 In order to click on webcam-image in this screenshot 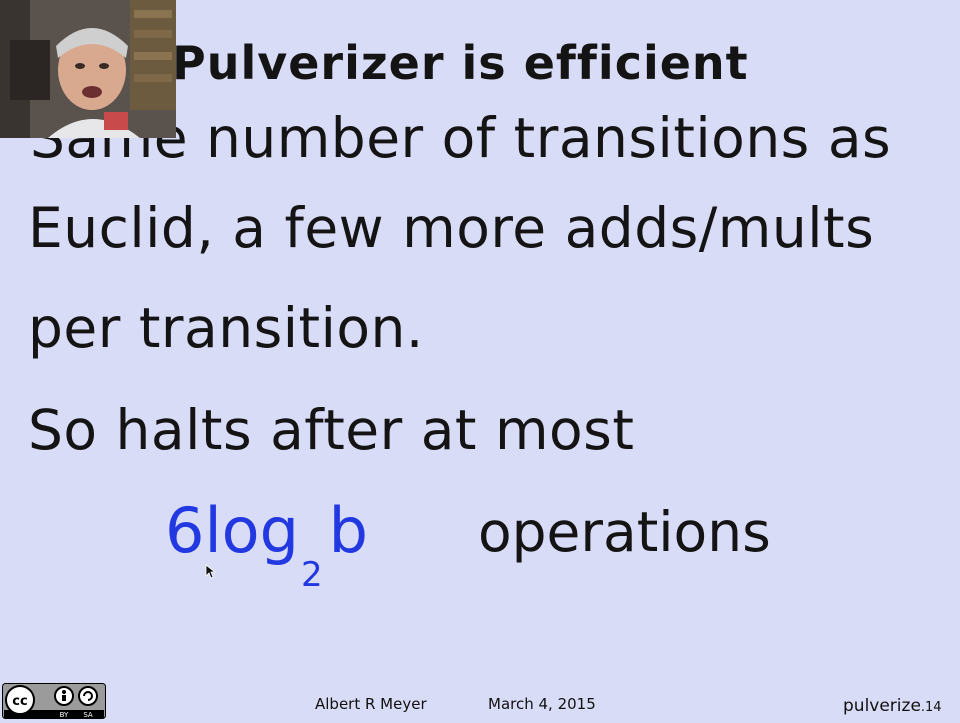, I will do `click(88, 69)`.